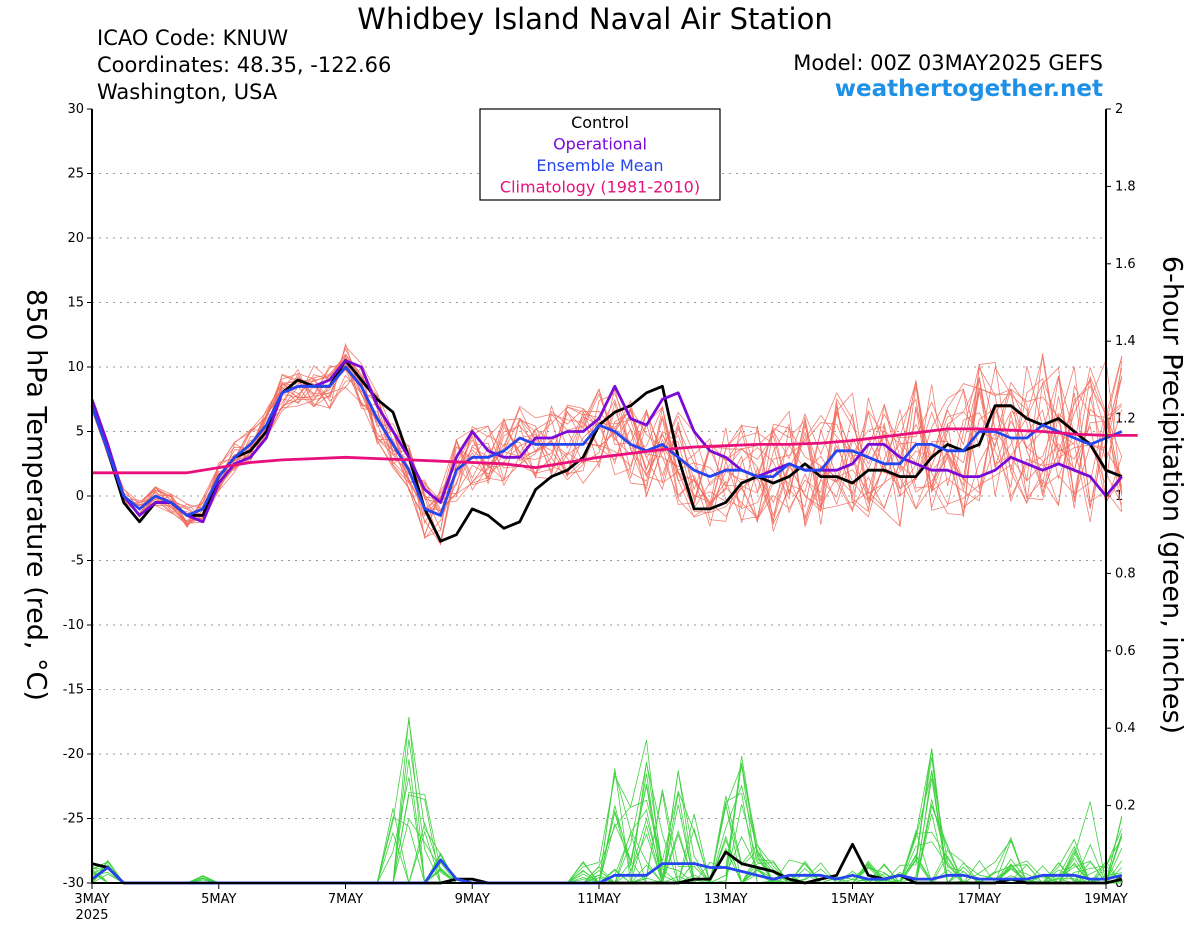  What do you see at coordinates (80, 432) in the screenshot?
I see `y-tick-label: 5` at bounding box center [80, 432].